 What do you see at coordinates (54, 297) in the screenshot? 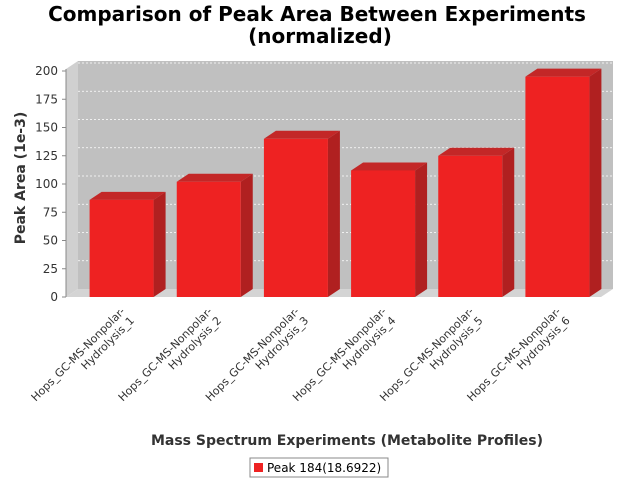
I see `y-tick-label: 0` at bounding box center [54, 297].